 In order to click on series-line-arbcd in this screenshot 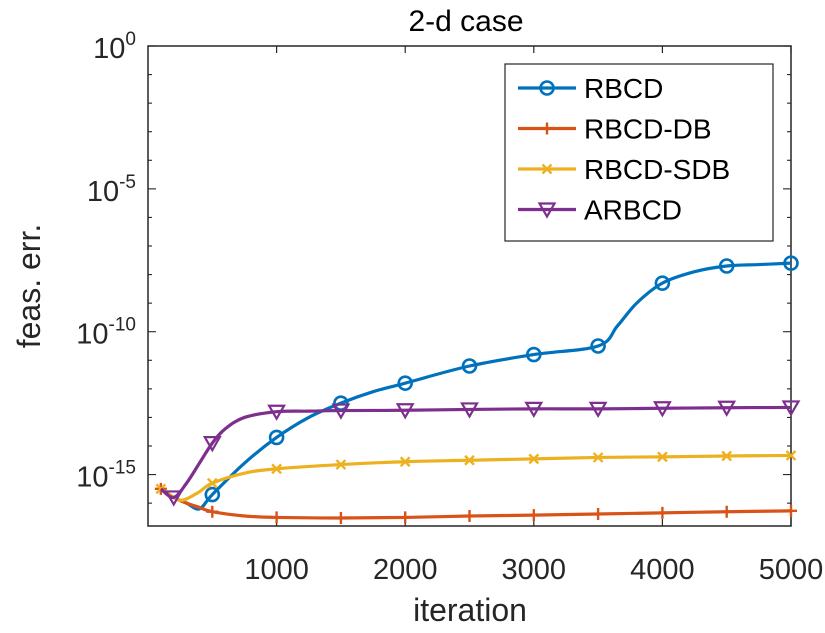, I will do `click(475, 452)`.